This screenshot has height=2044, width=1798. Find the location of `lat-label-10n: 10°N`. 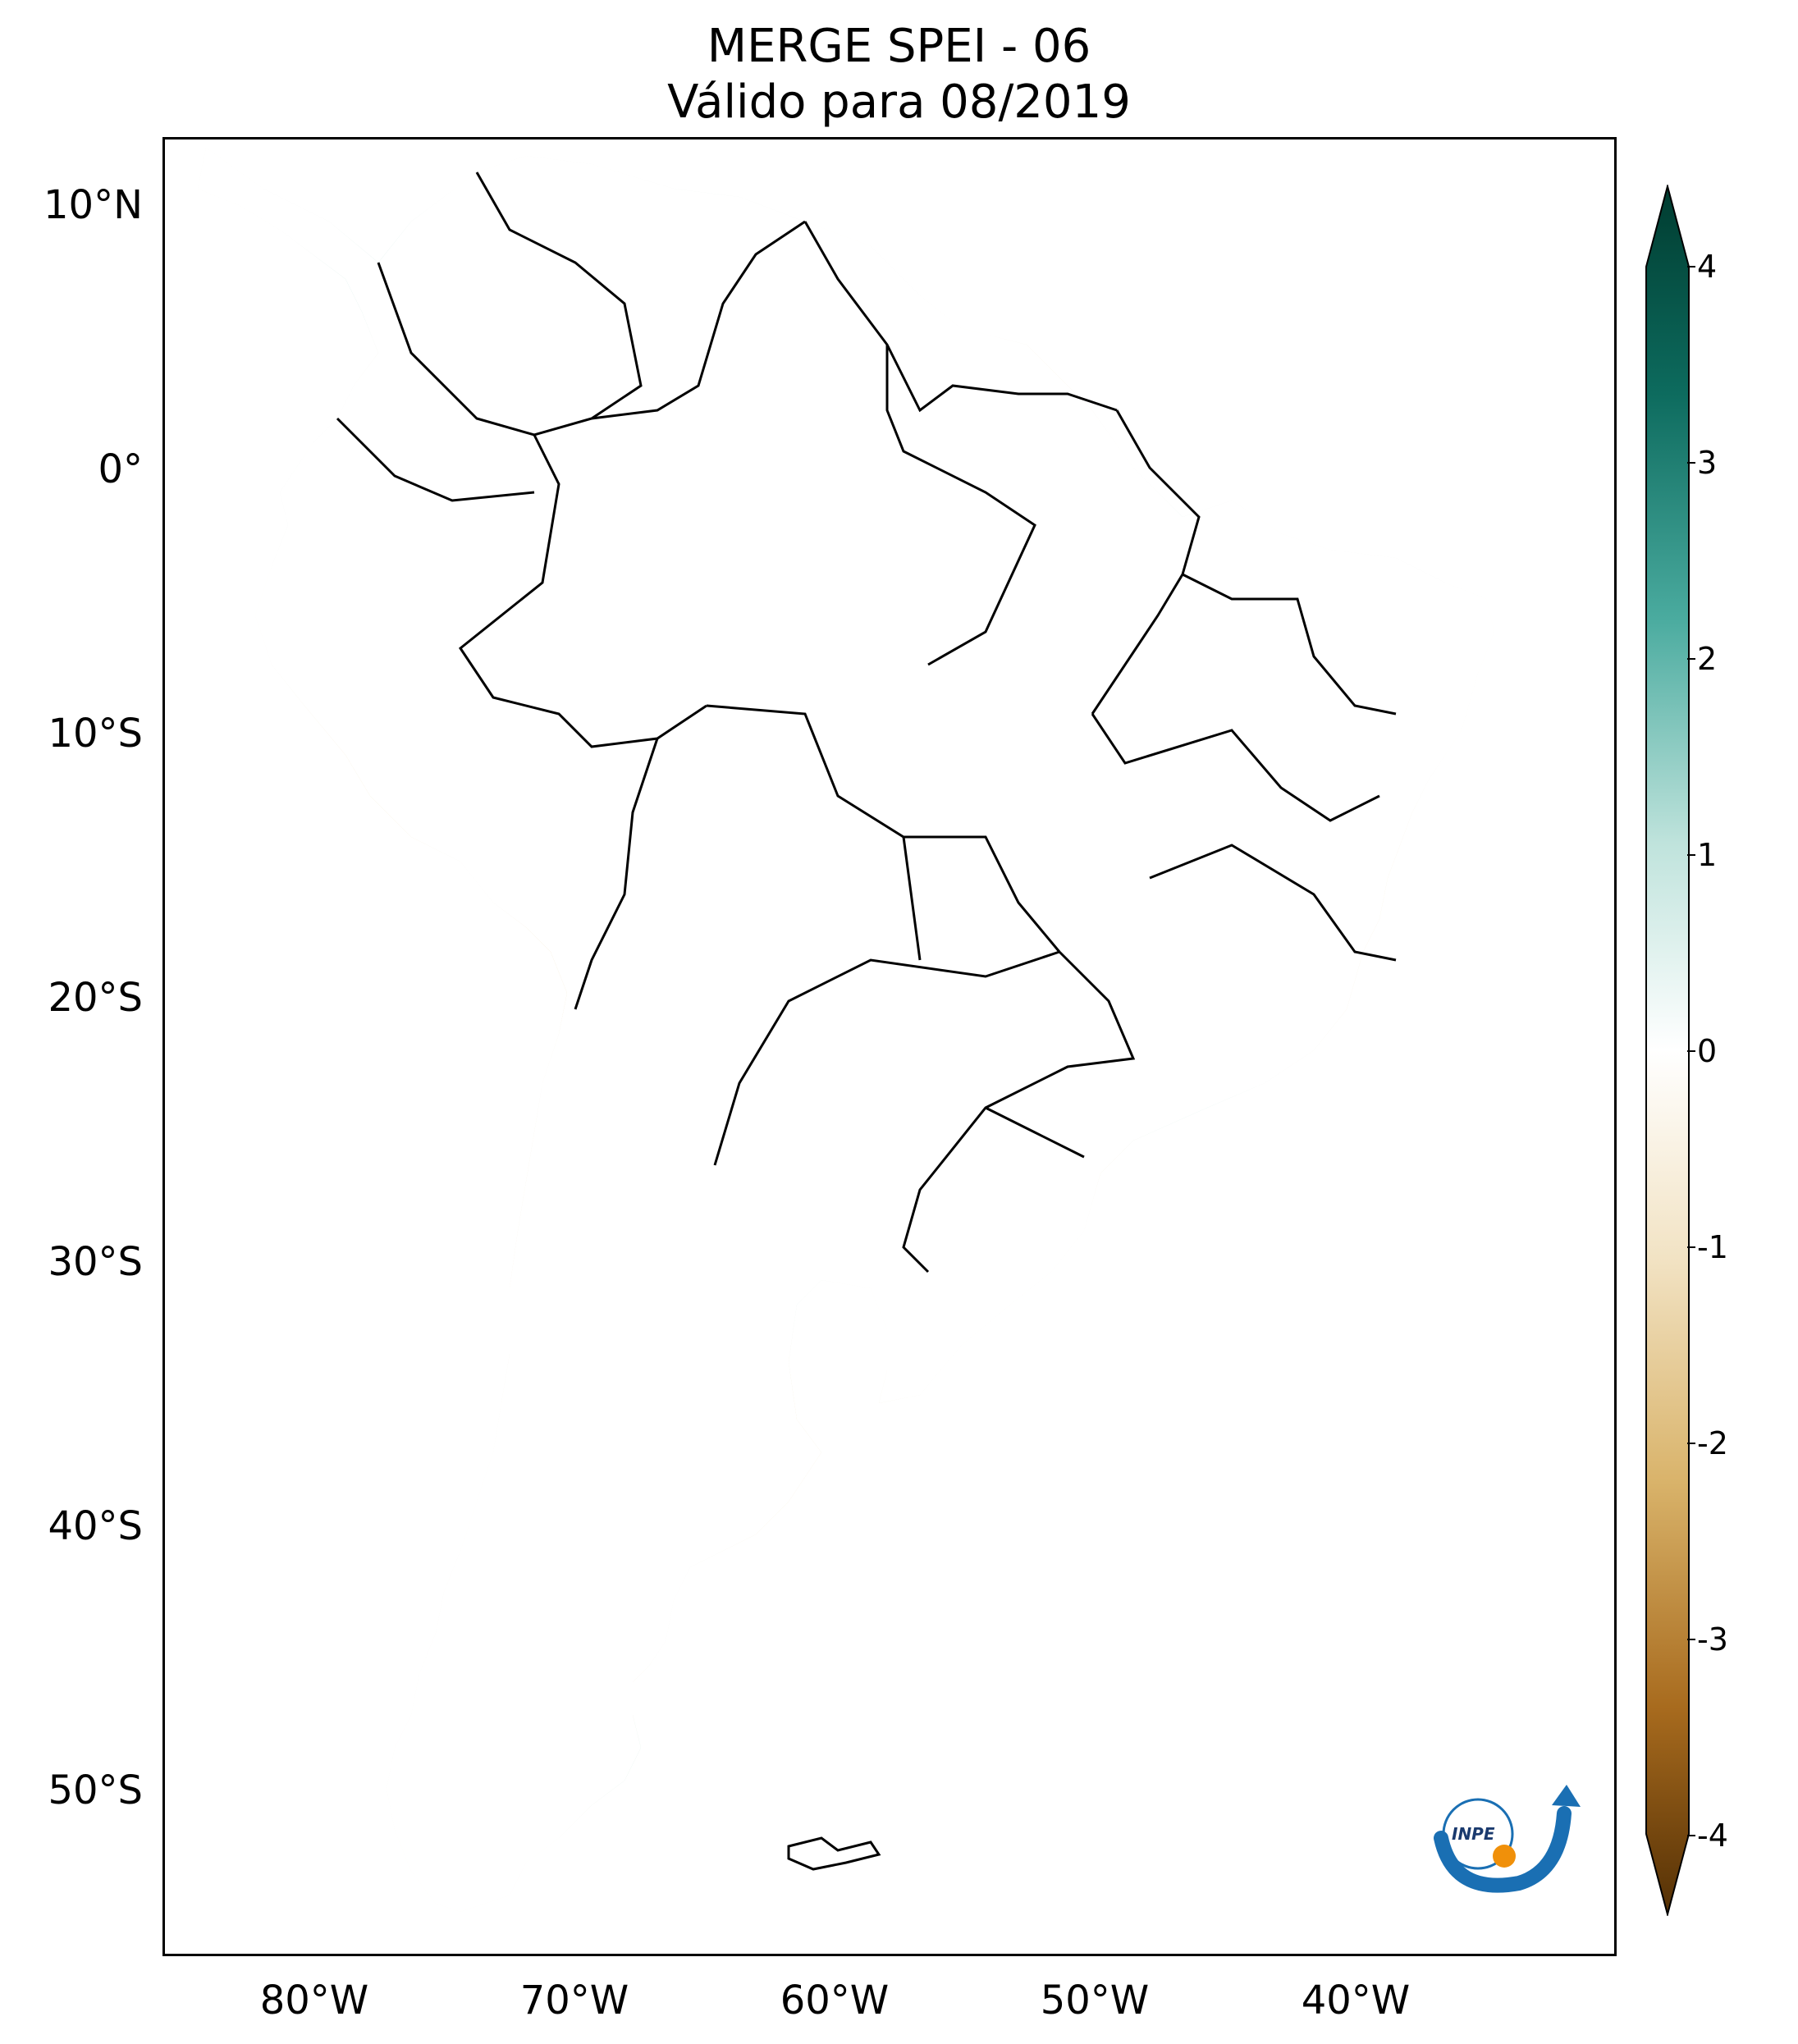

lat-label-10n: 10°N is located at coordinates (93, 205).